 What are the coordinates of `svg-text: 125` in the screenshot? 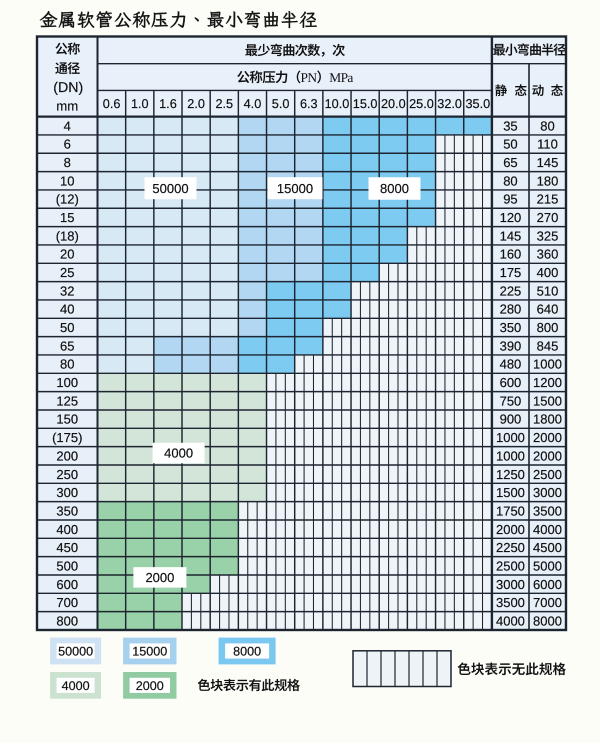 It's located at (67, 400).